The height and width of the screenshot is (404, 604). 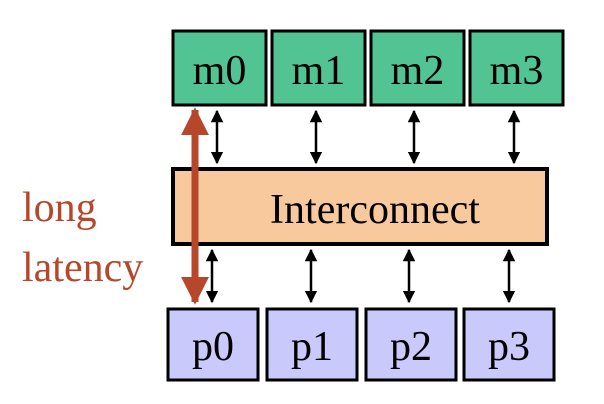 I want to click on interconnect: Interconnect, so click(x=360, y=206).